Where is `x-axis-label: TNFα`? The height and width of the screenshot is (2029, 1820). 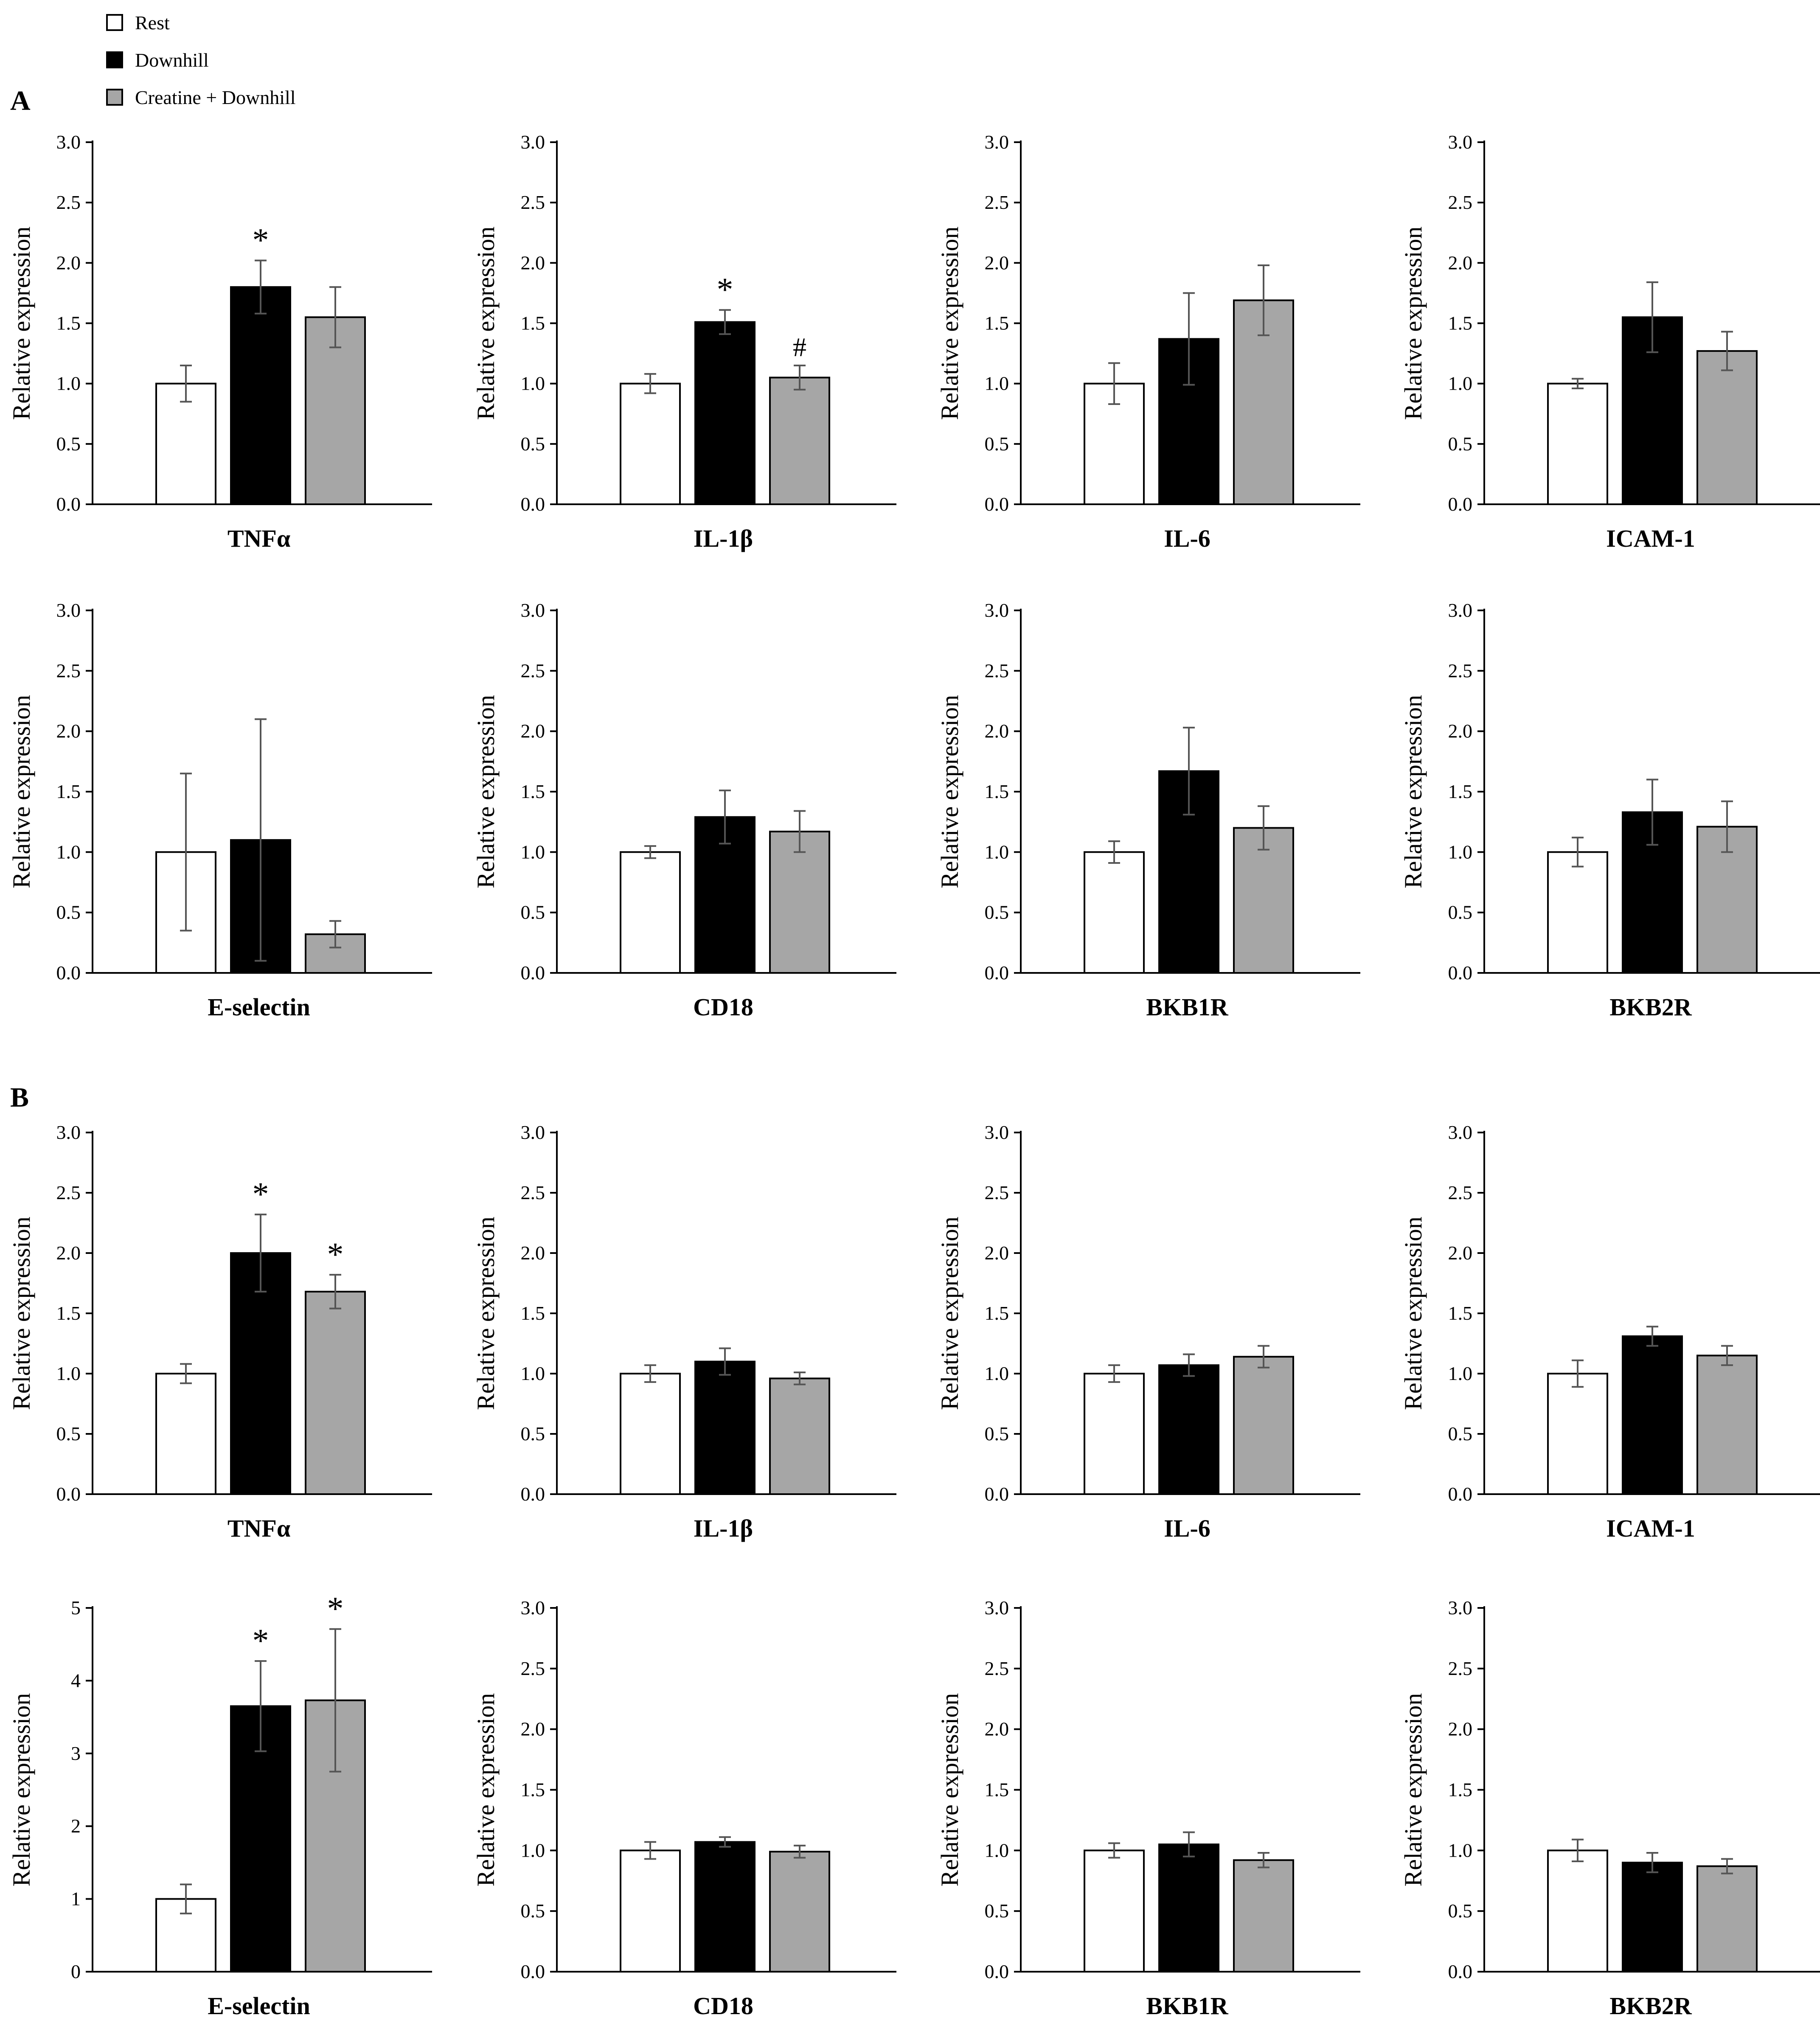 x-axis-label: TNFα is located at coordinates (259, 538).